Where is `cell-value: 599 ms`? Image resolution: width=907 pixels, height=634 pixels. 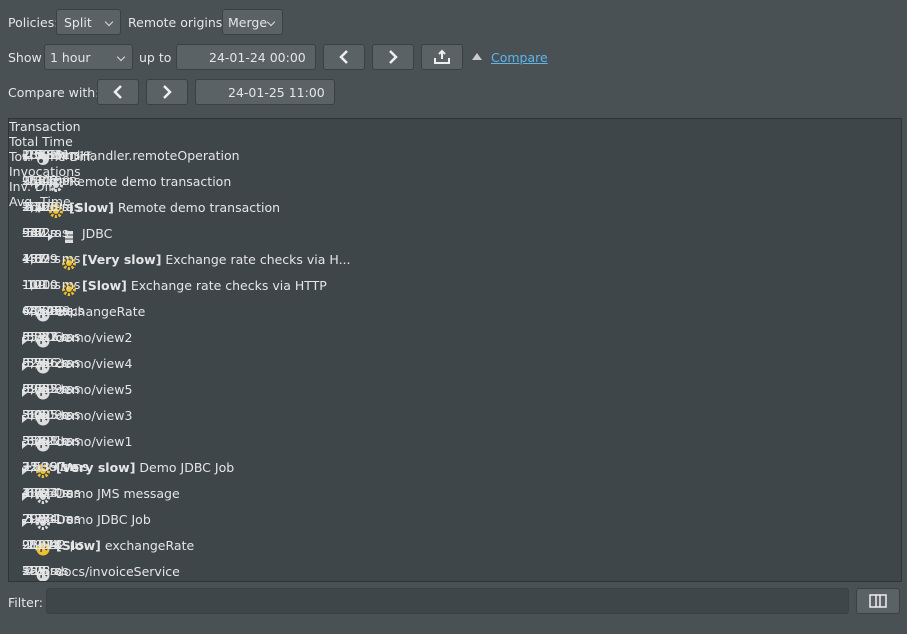 cell-value: 599 ms is located at coordinates (45, 570).